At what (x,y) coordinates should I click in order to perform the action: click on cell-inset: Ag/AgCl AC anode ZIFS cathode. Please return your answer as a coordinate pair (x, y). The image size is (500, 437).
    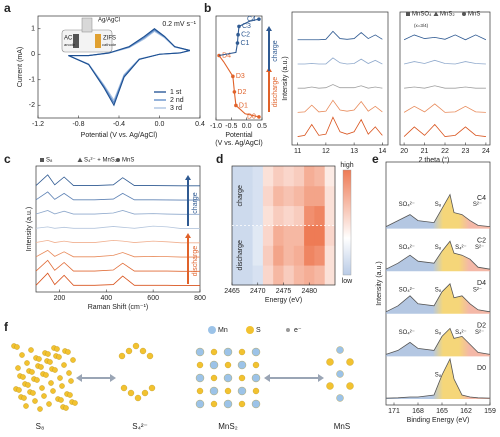
    Looking at the image, I should click on (90, 35).